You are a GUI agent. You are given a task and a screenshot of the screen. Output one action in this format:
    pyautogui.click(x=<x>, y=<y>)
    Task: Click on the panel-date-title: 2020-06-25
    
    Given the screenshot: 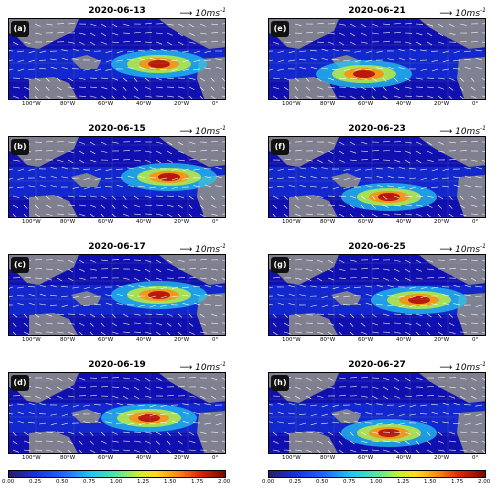 What is the action you would take?
    pyautogui.click(x=377, y=247)
    